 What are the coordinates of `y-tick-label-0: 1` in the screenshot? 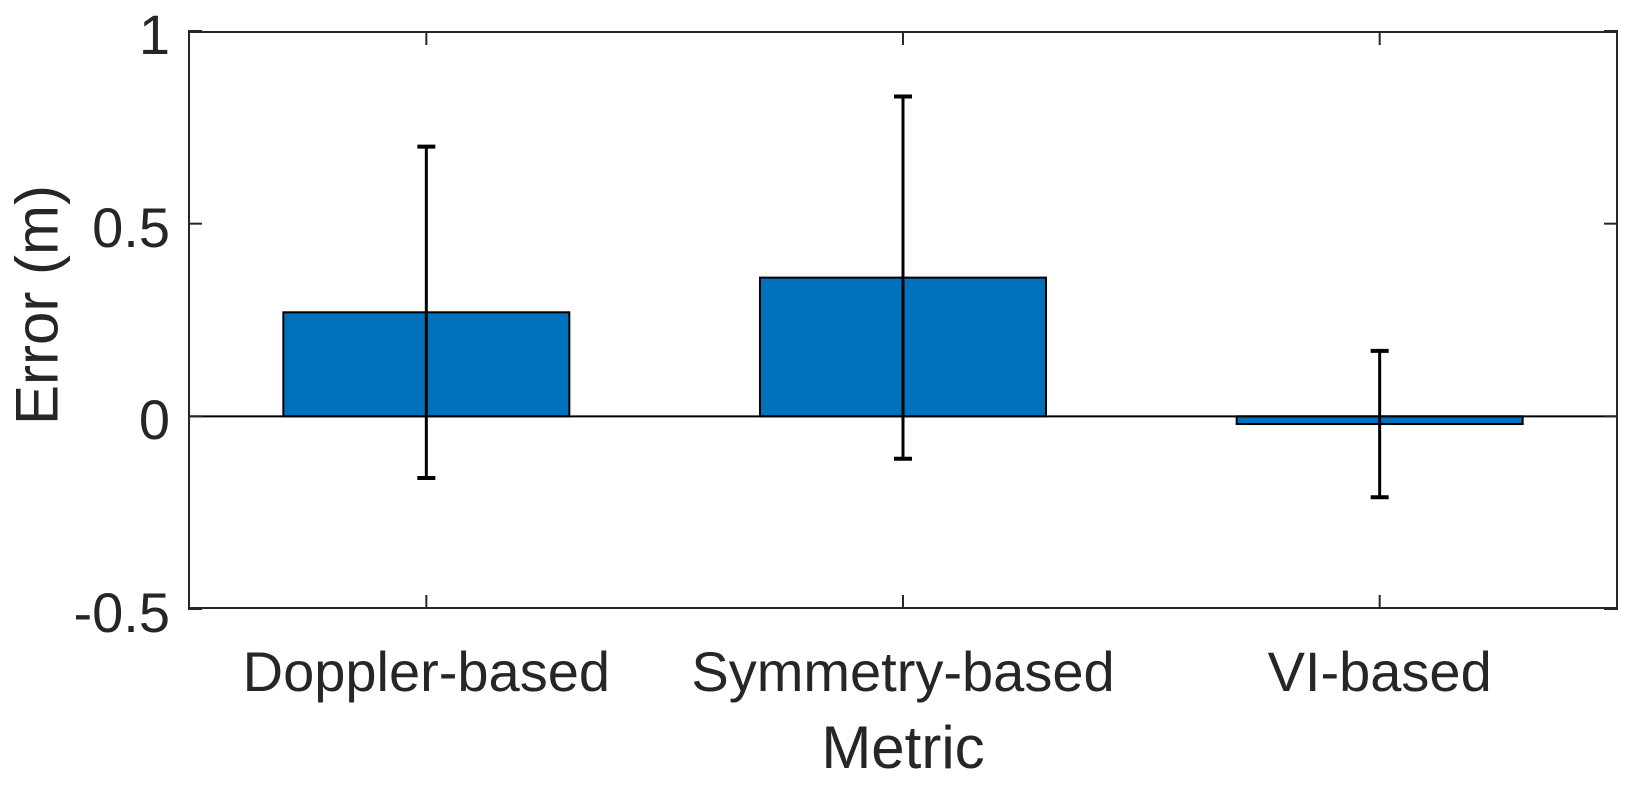 It's located at (154, 34).